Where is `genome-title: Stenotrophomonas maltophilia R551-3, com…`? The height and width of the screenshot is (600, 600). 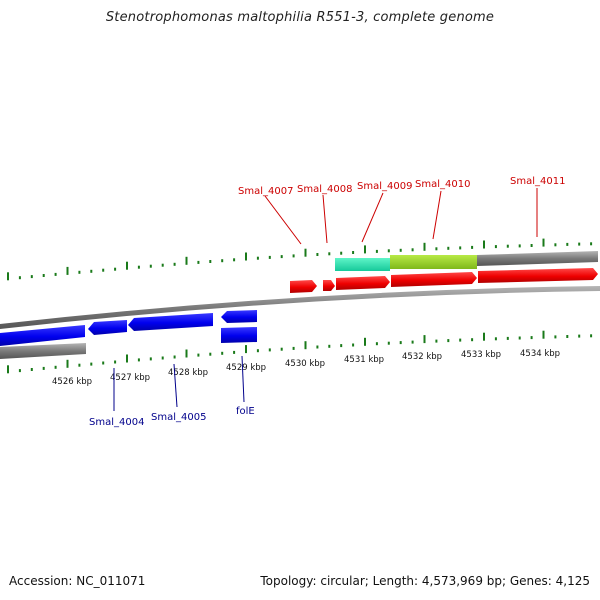 genome-title: Stenotrophomonas maltophilia R551-3, com… is located at coordinates (300, 17).